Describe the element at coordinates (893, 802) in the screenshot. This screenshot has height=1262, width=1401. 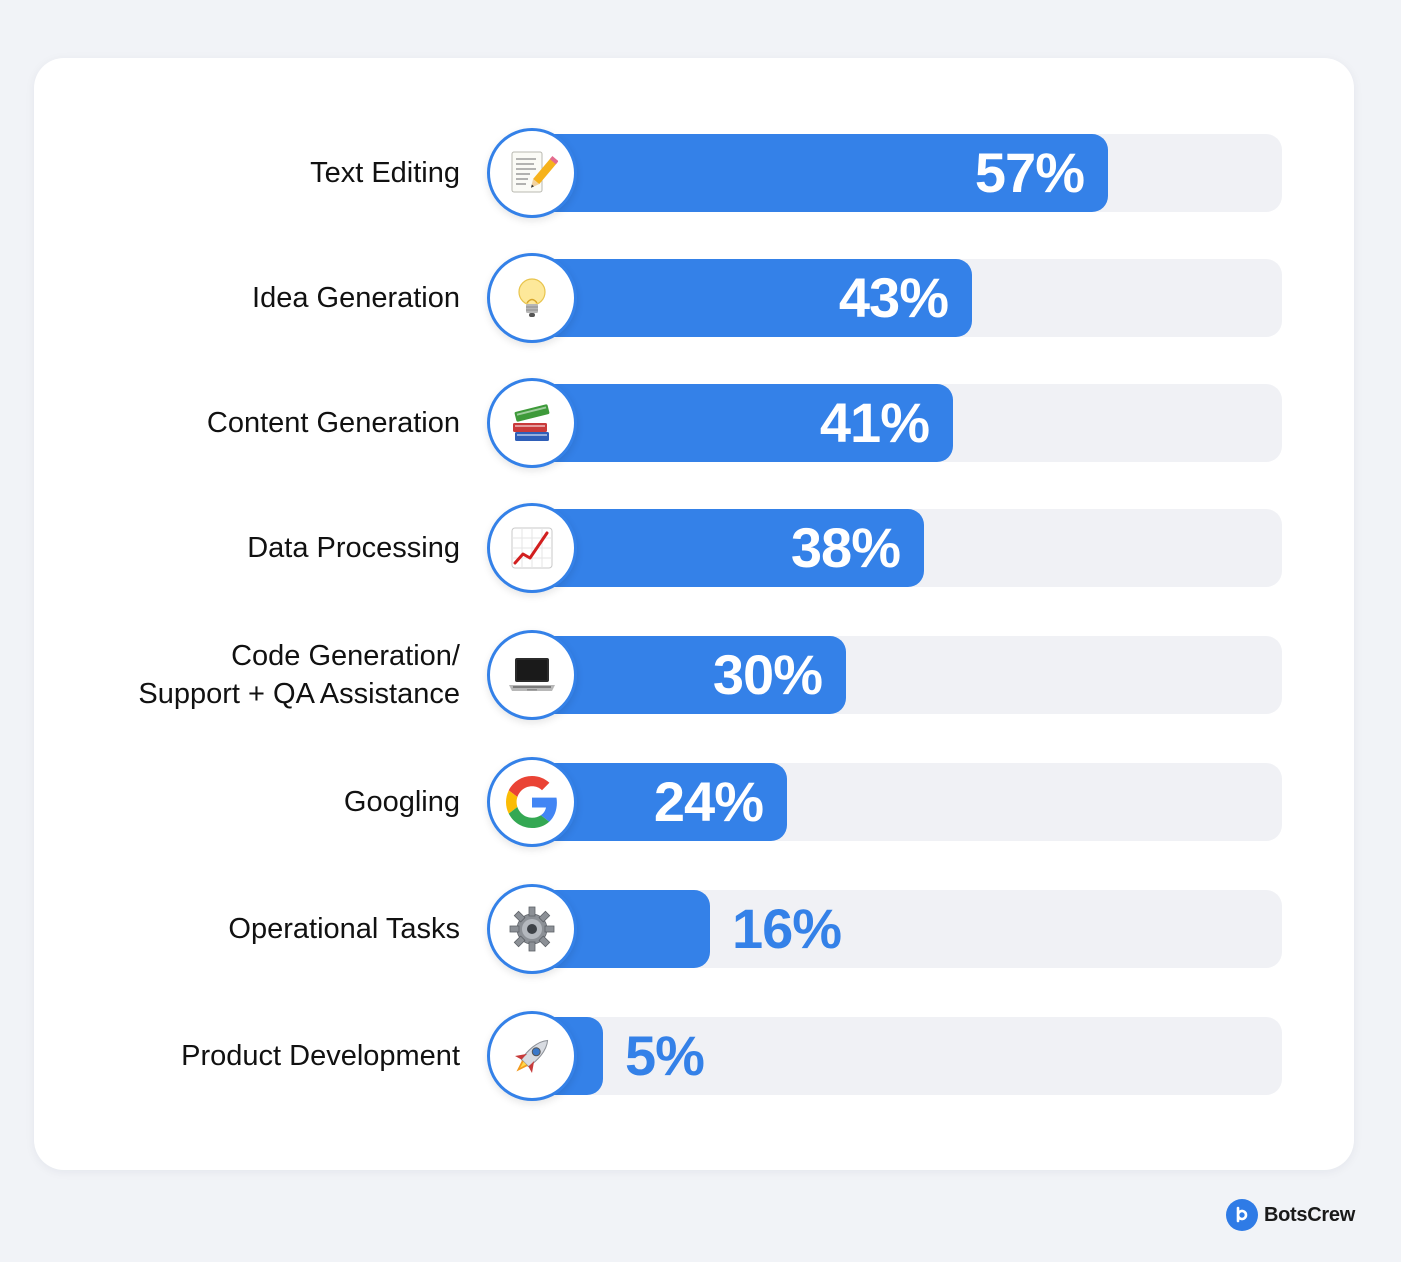
I see `bar-track: 24%` at that location.